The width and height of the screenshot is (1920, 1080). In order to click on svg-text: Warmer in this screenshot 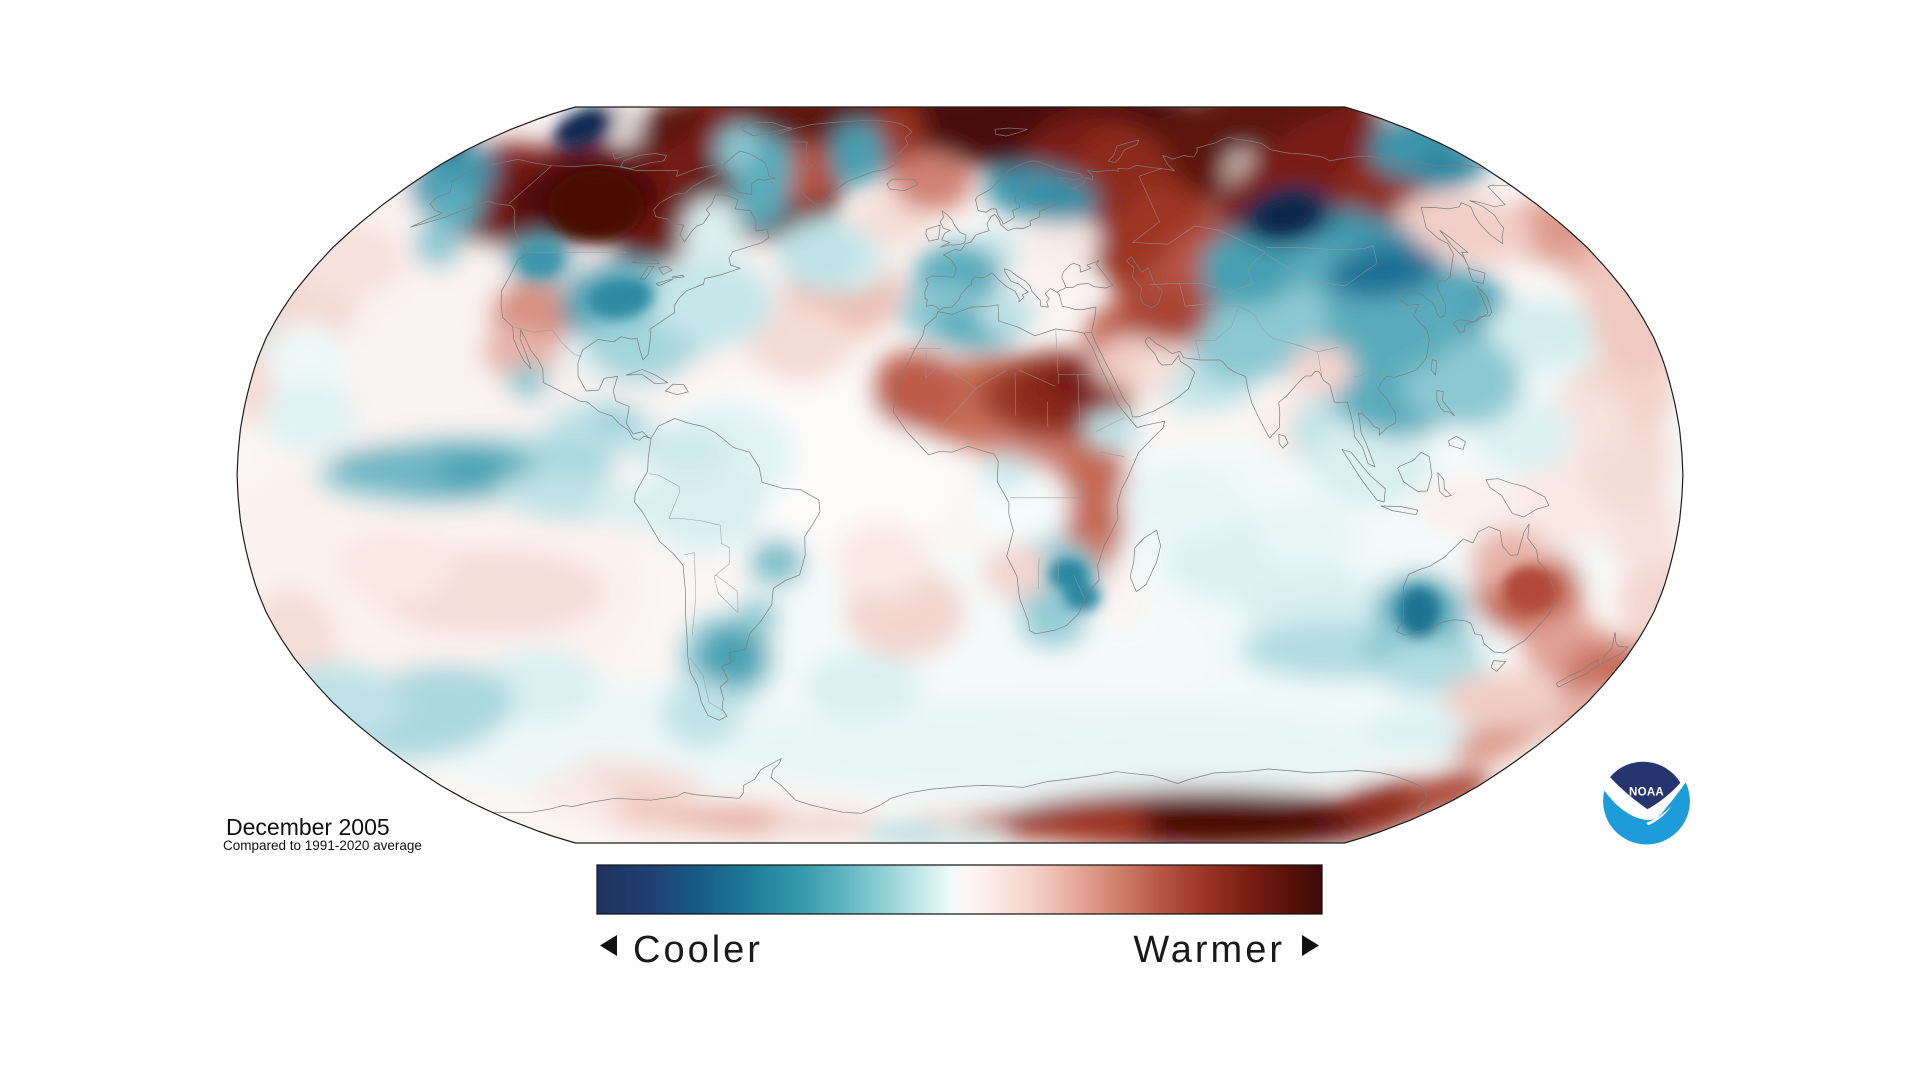, I will do `click(1209, 950)`.